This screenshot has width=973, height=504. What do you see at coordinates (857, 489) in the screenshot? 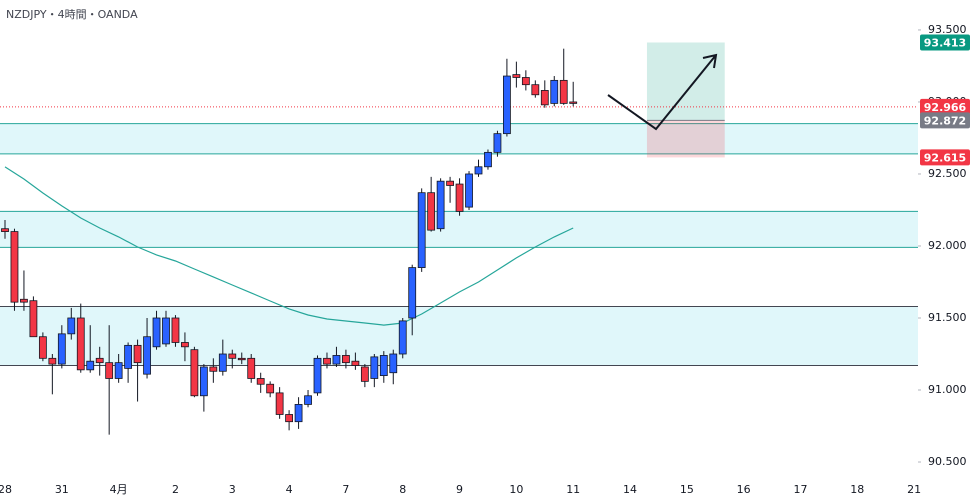
I see `x-tick-label: 18` at bounding box center [857, 489].